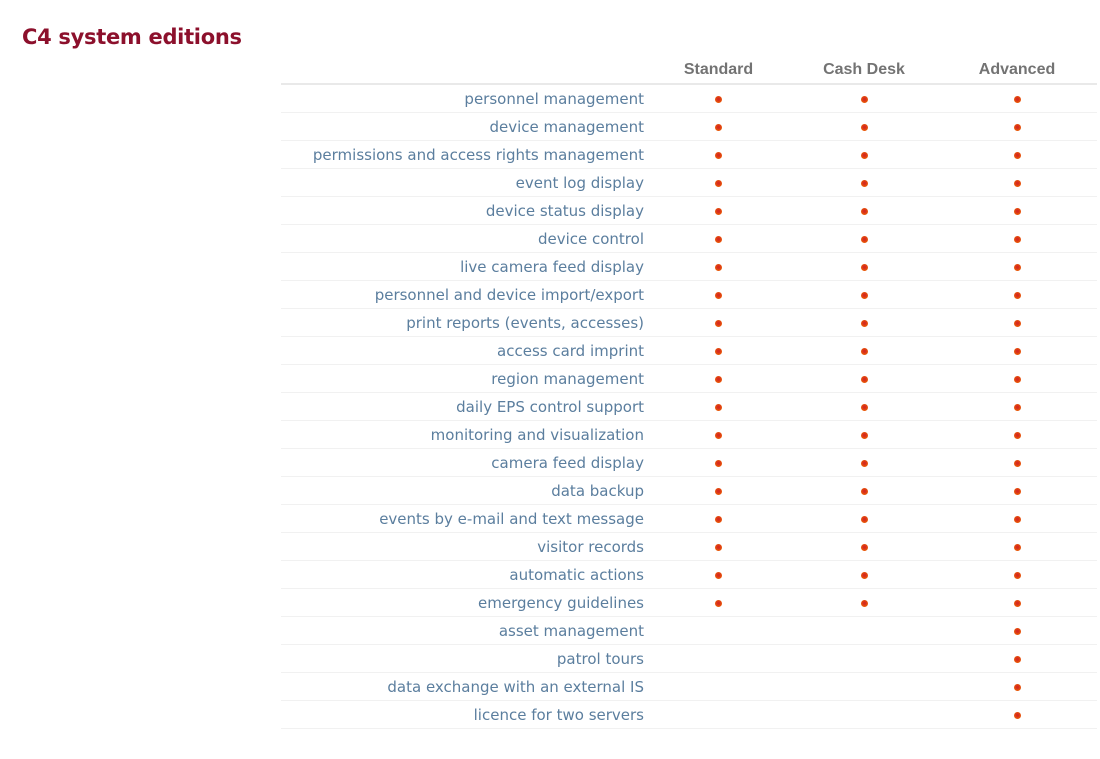 Image resolution: width=1100 pixels, height=759 pixels. Describe the element at coordinates (463, 518) in the screenshot. I see `feature-label: events by e-mail and text message` at that location.